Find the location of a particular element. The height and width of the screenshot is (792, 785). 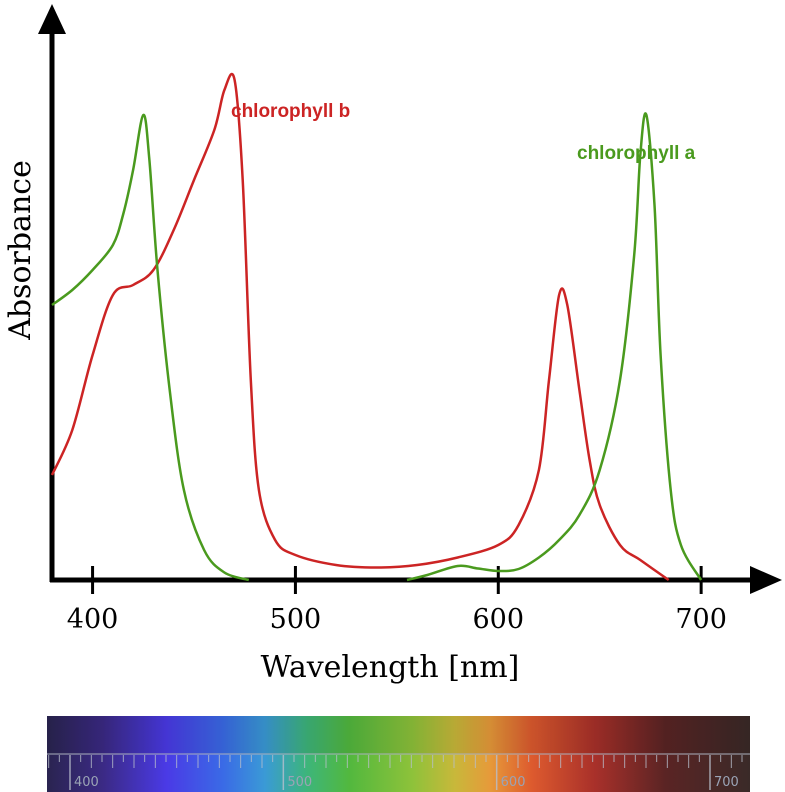

x-axis-title: Wavelength [nm] is located at coordinates (390, 667).